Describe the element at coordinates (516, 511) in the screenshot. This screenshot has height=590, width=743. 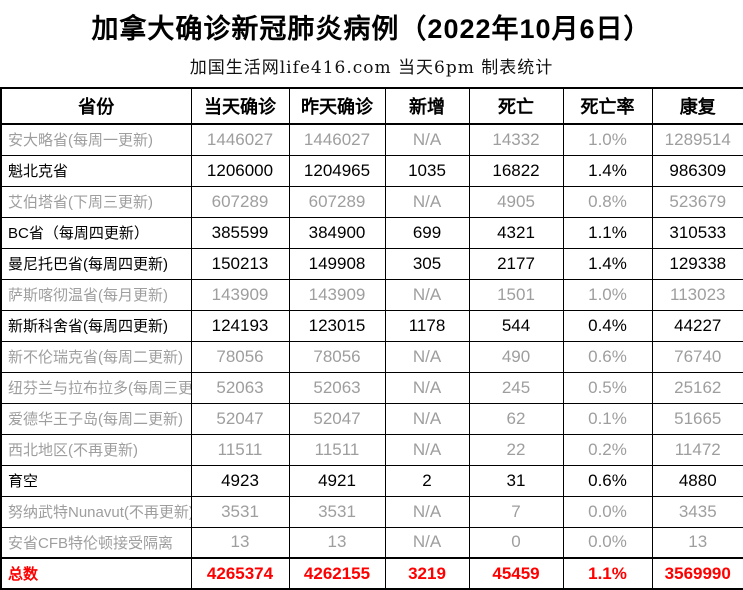
I see `deaths-cell: 7` at that location.